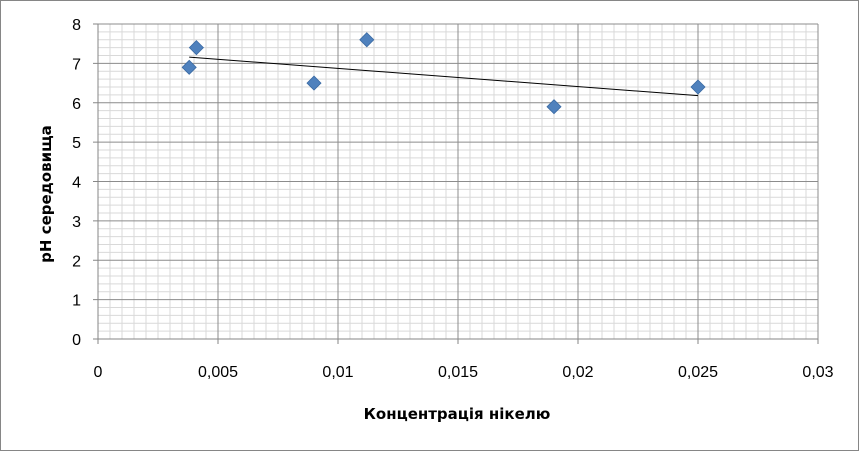 The image size is (859, 451). What do you see at coordinates (577, 372) in the screenshot?
I see `x-tick-label: 0,02` at bounding box center [577, 372].